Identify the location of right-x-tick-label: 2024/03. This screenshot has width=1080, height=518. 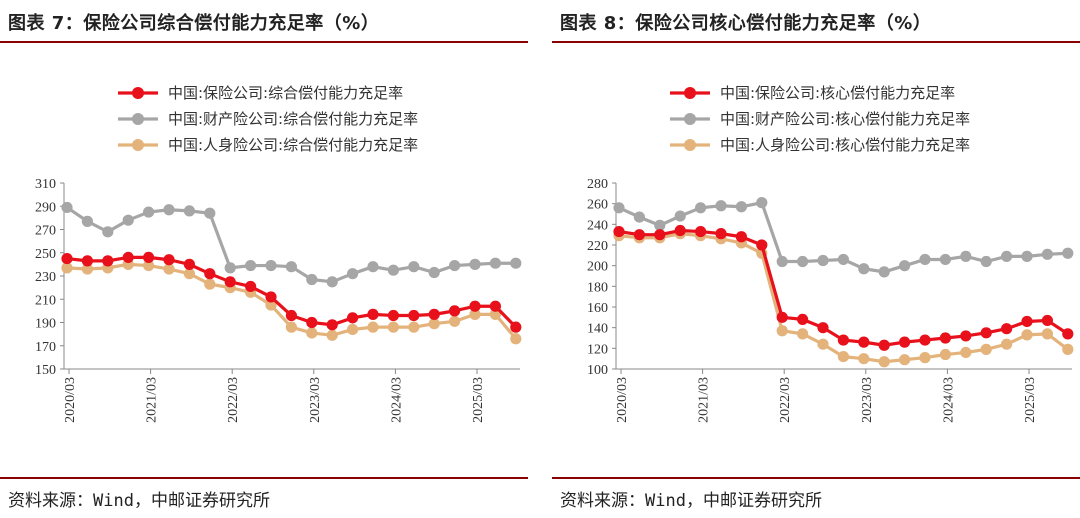
(948, 400).